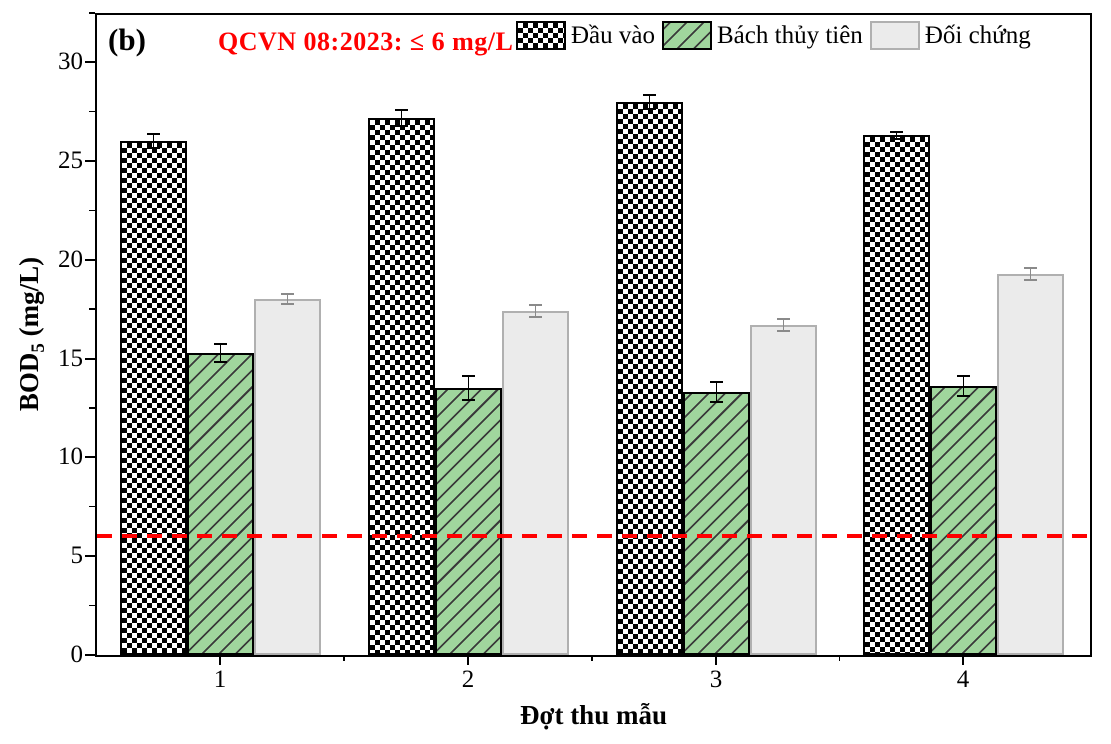 This screenshot has height=744, width=1111. I want to click on x-tick-label: 2, so click(468, 679).